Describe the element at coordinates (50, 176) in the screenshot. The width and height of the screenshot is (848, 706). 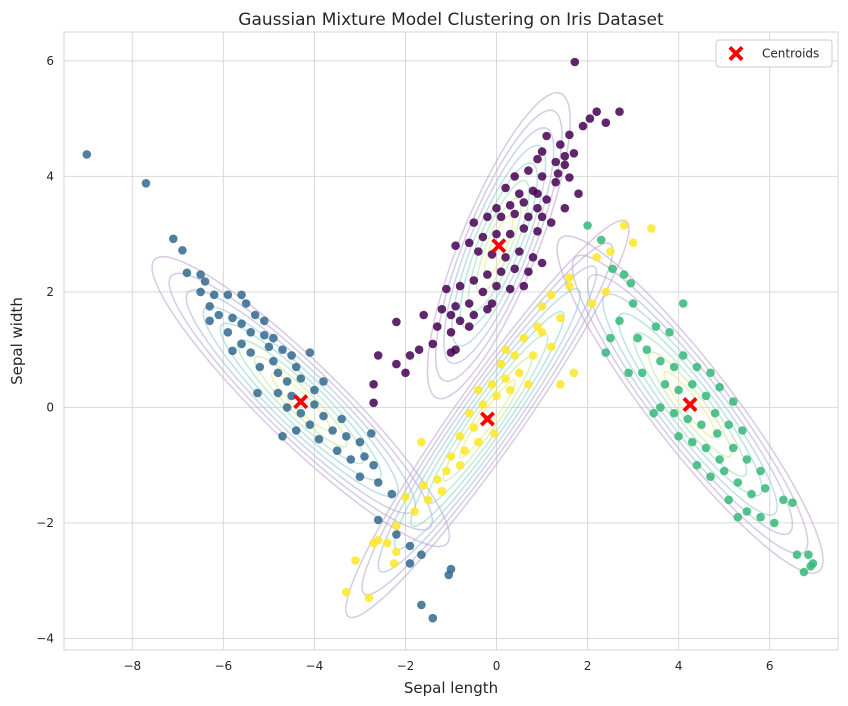
I see `y-tick-label: 4` at that location.